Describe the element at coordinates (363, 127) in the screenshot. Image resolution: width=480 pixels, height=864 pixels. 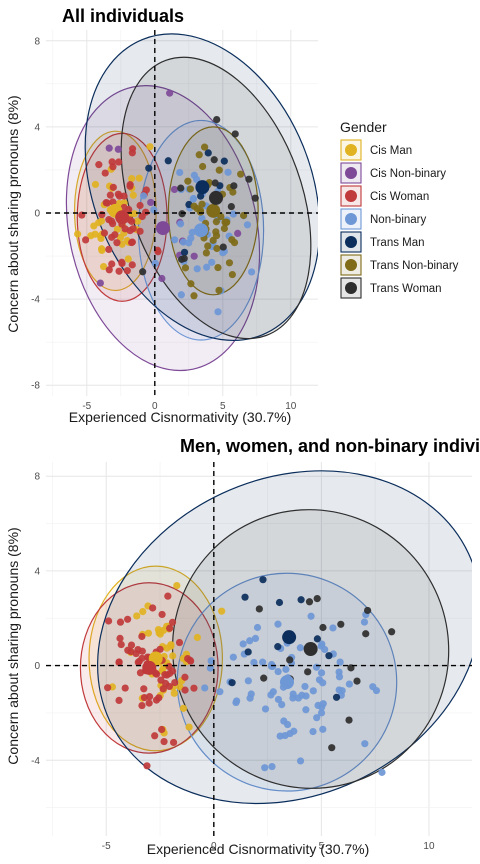
I see `legend-title: Gender` at that location.